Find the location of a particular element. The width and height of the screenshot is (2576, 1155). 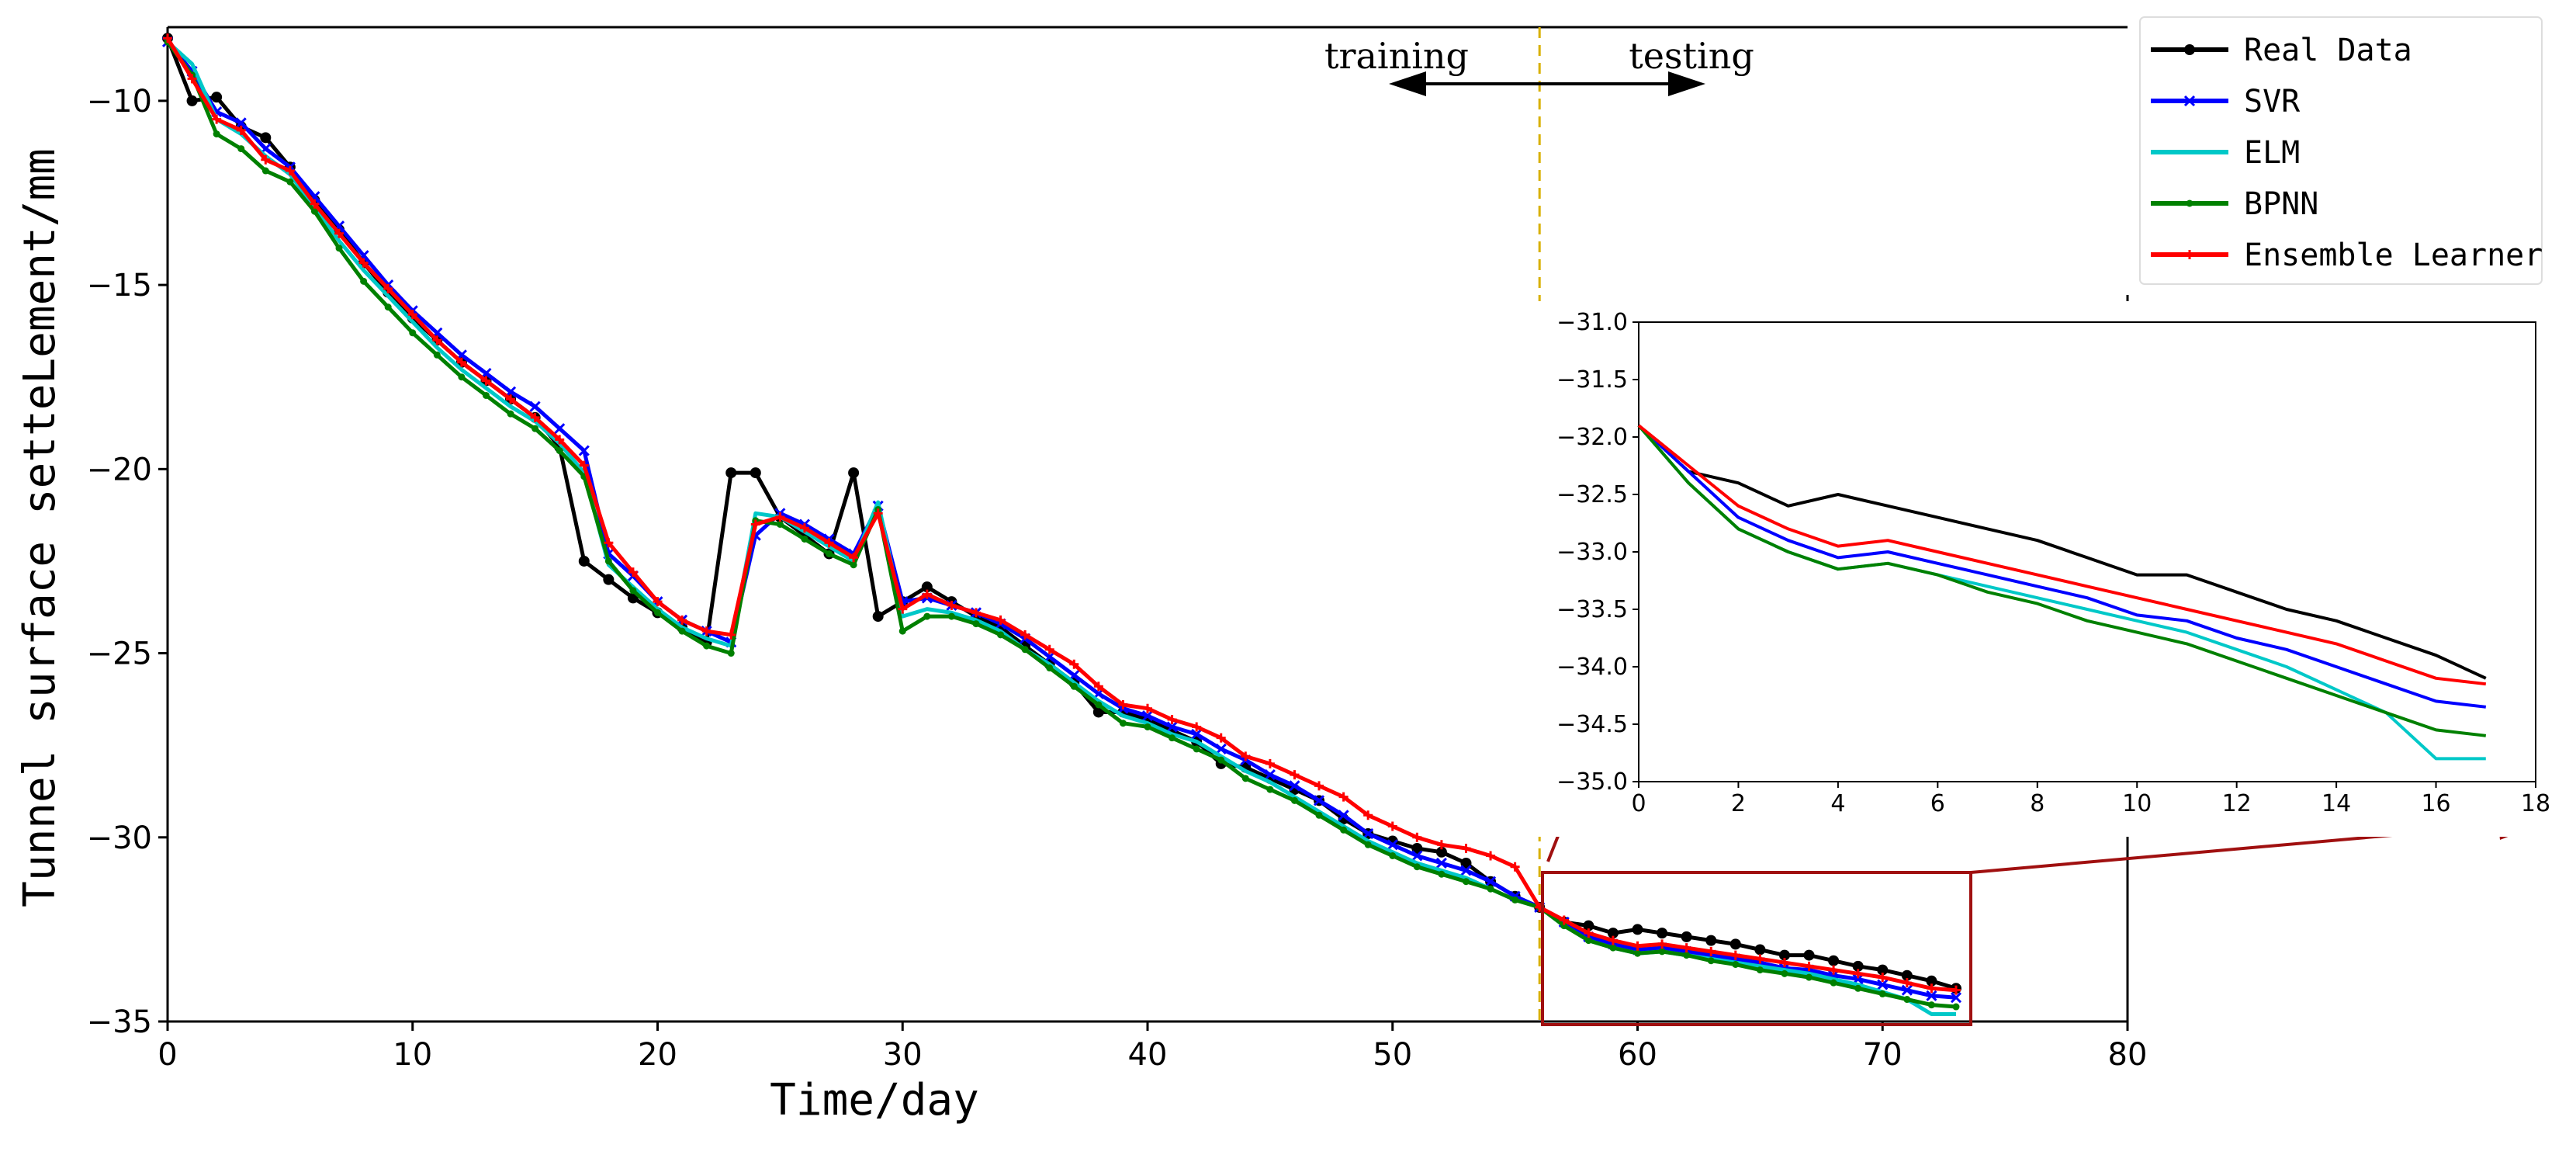

inset-x-tick-label: 4 is located at coordinates (1837, 804).